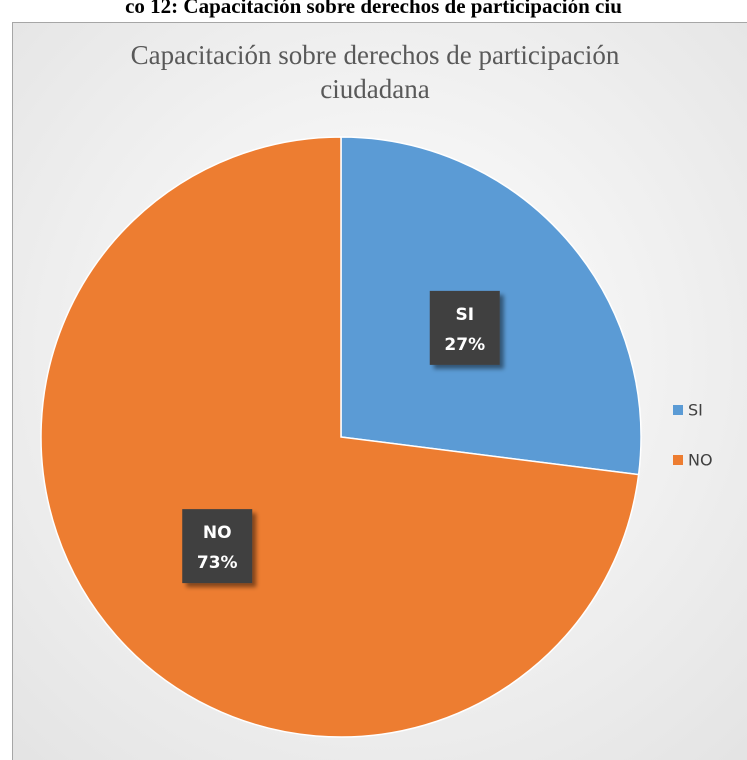 The width and height of the screenshot is (747, 760). I want to click on data-label: SI 27%, so click(464, 327).